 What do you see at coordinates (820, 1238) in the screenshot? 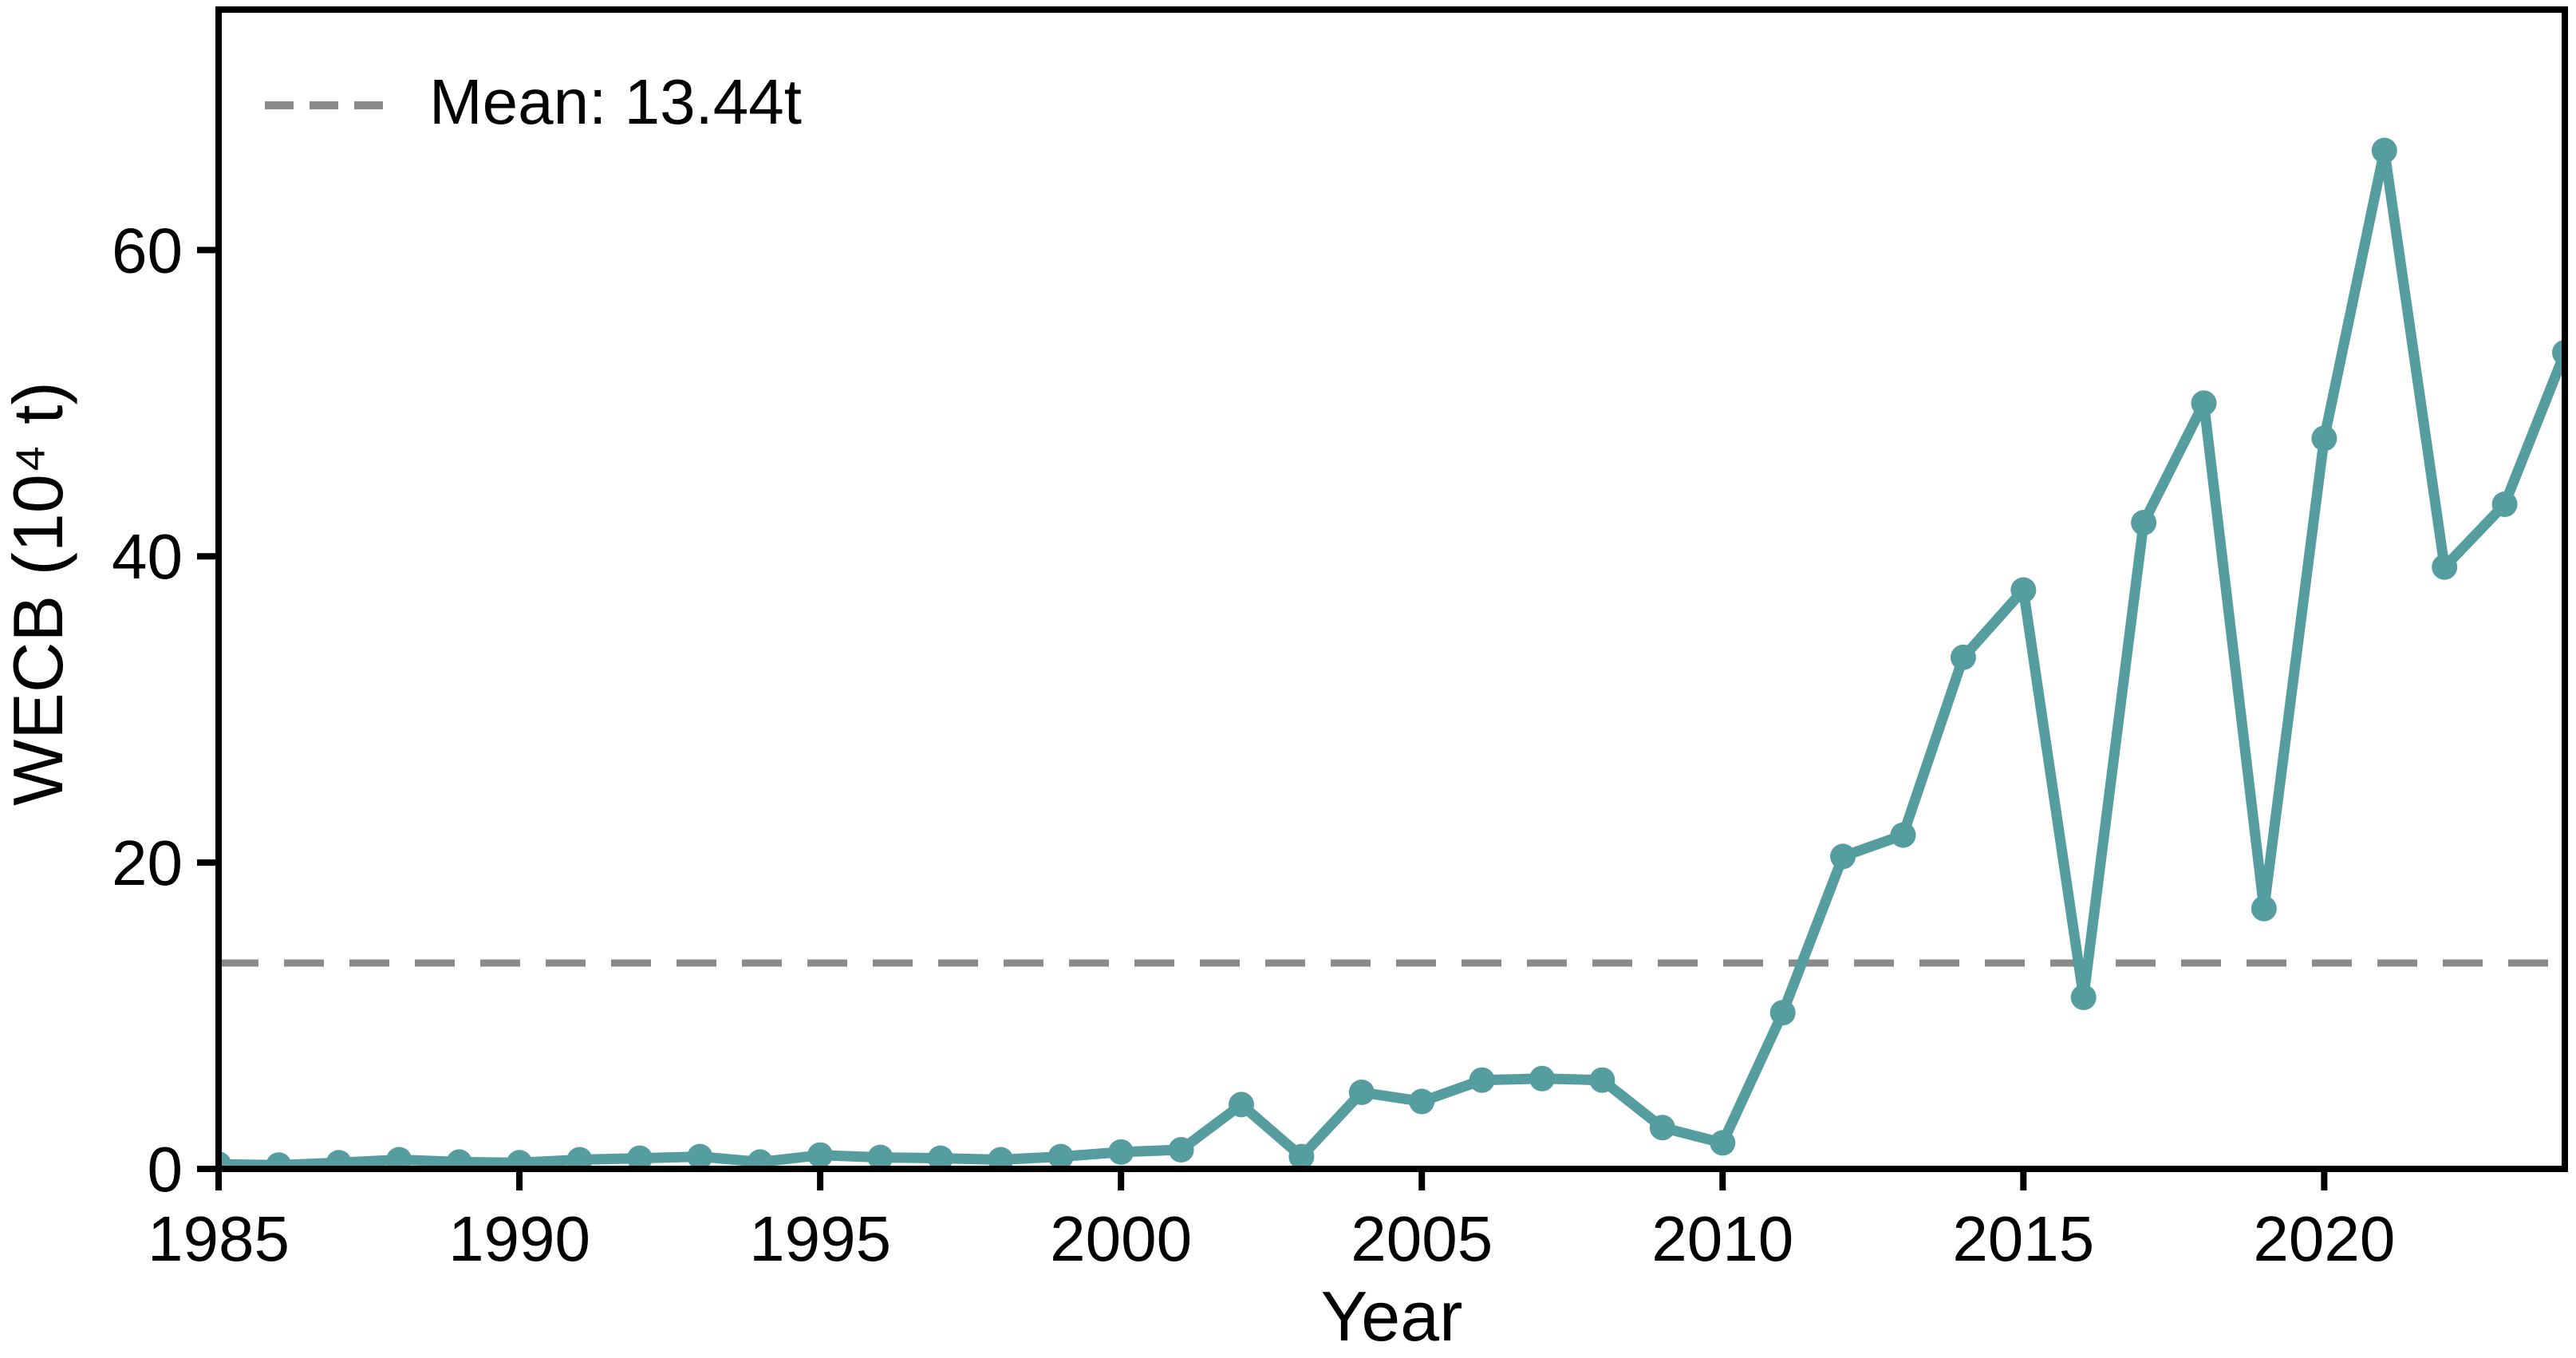
I see `x-tick-label: 1995` at bounding box center [820, 1238].